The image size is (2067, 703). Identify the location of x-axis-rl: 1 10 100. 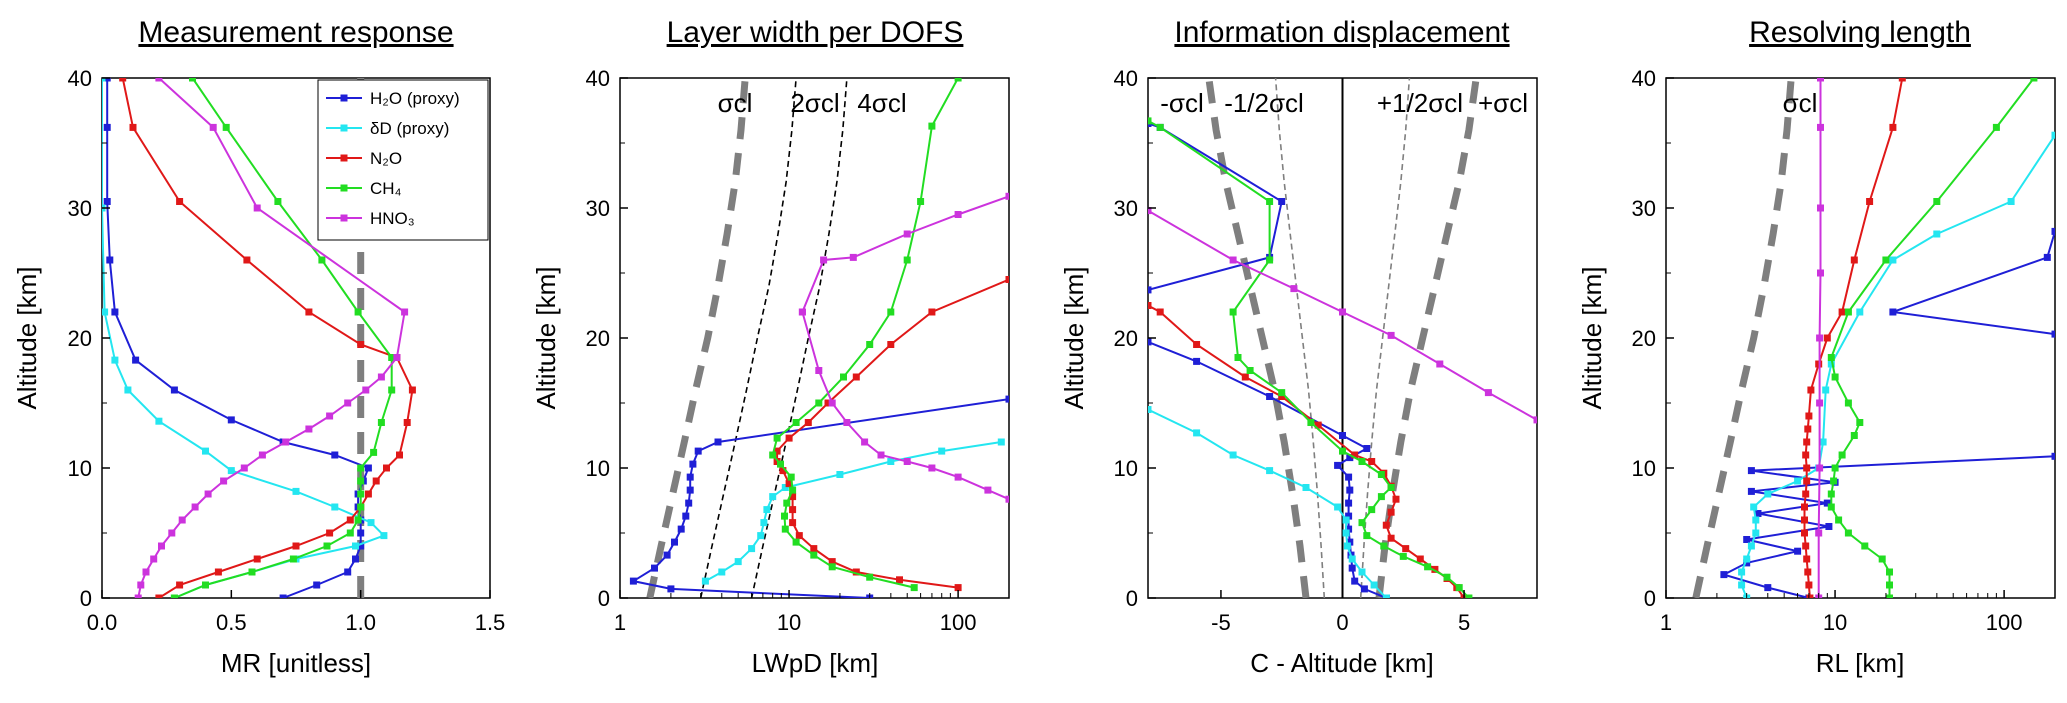
(1858, 612).